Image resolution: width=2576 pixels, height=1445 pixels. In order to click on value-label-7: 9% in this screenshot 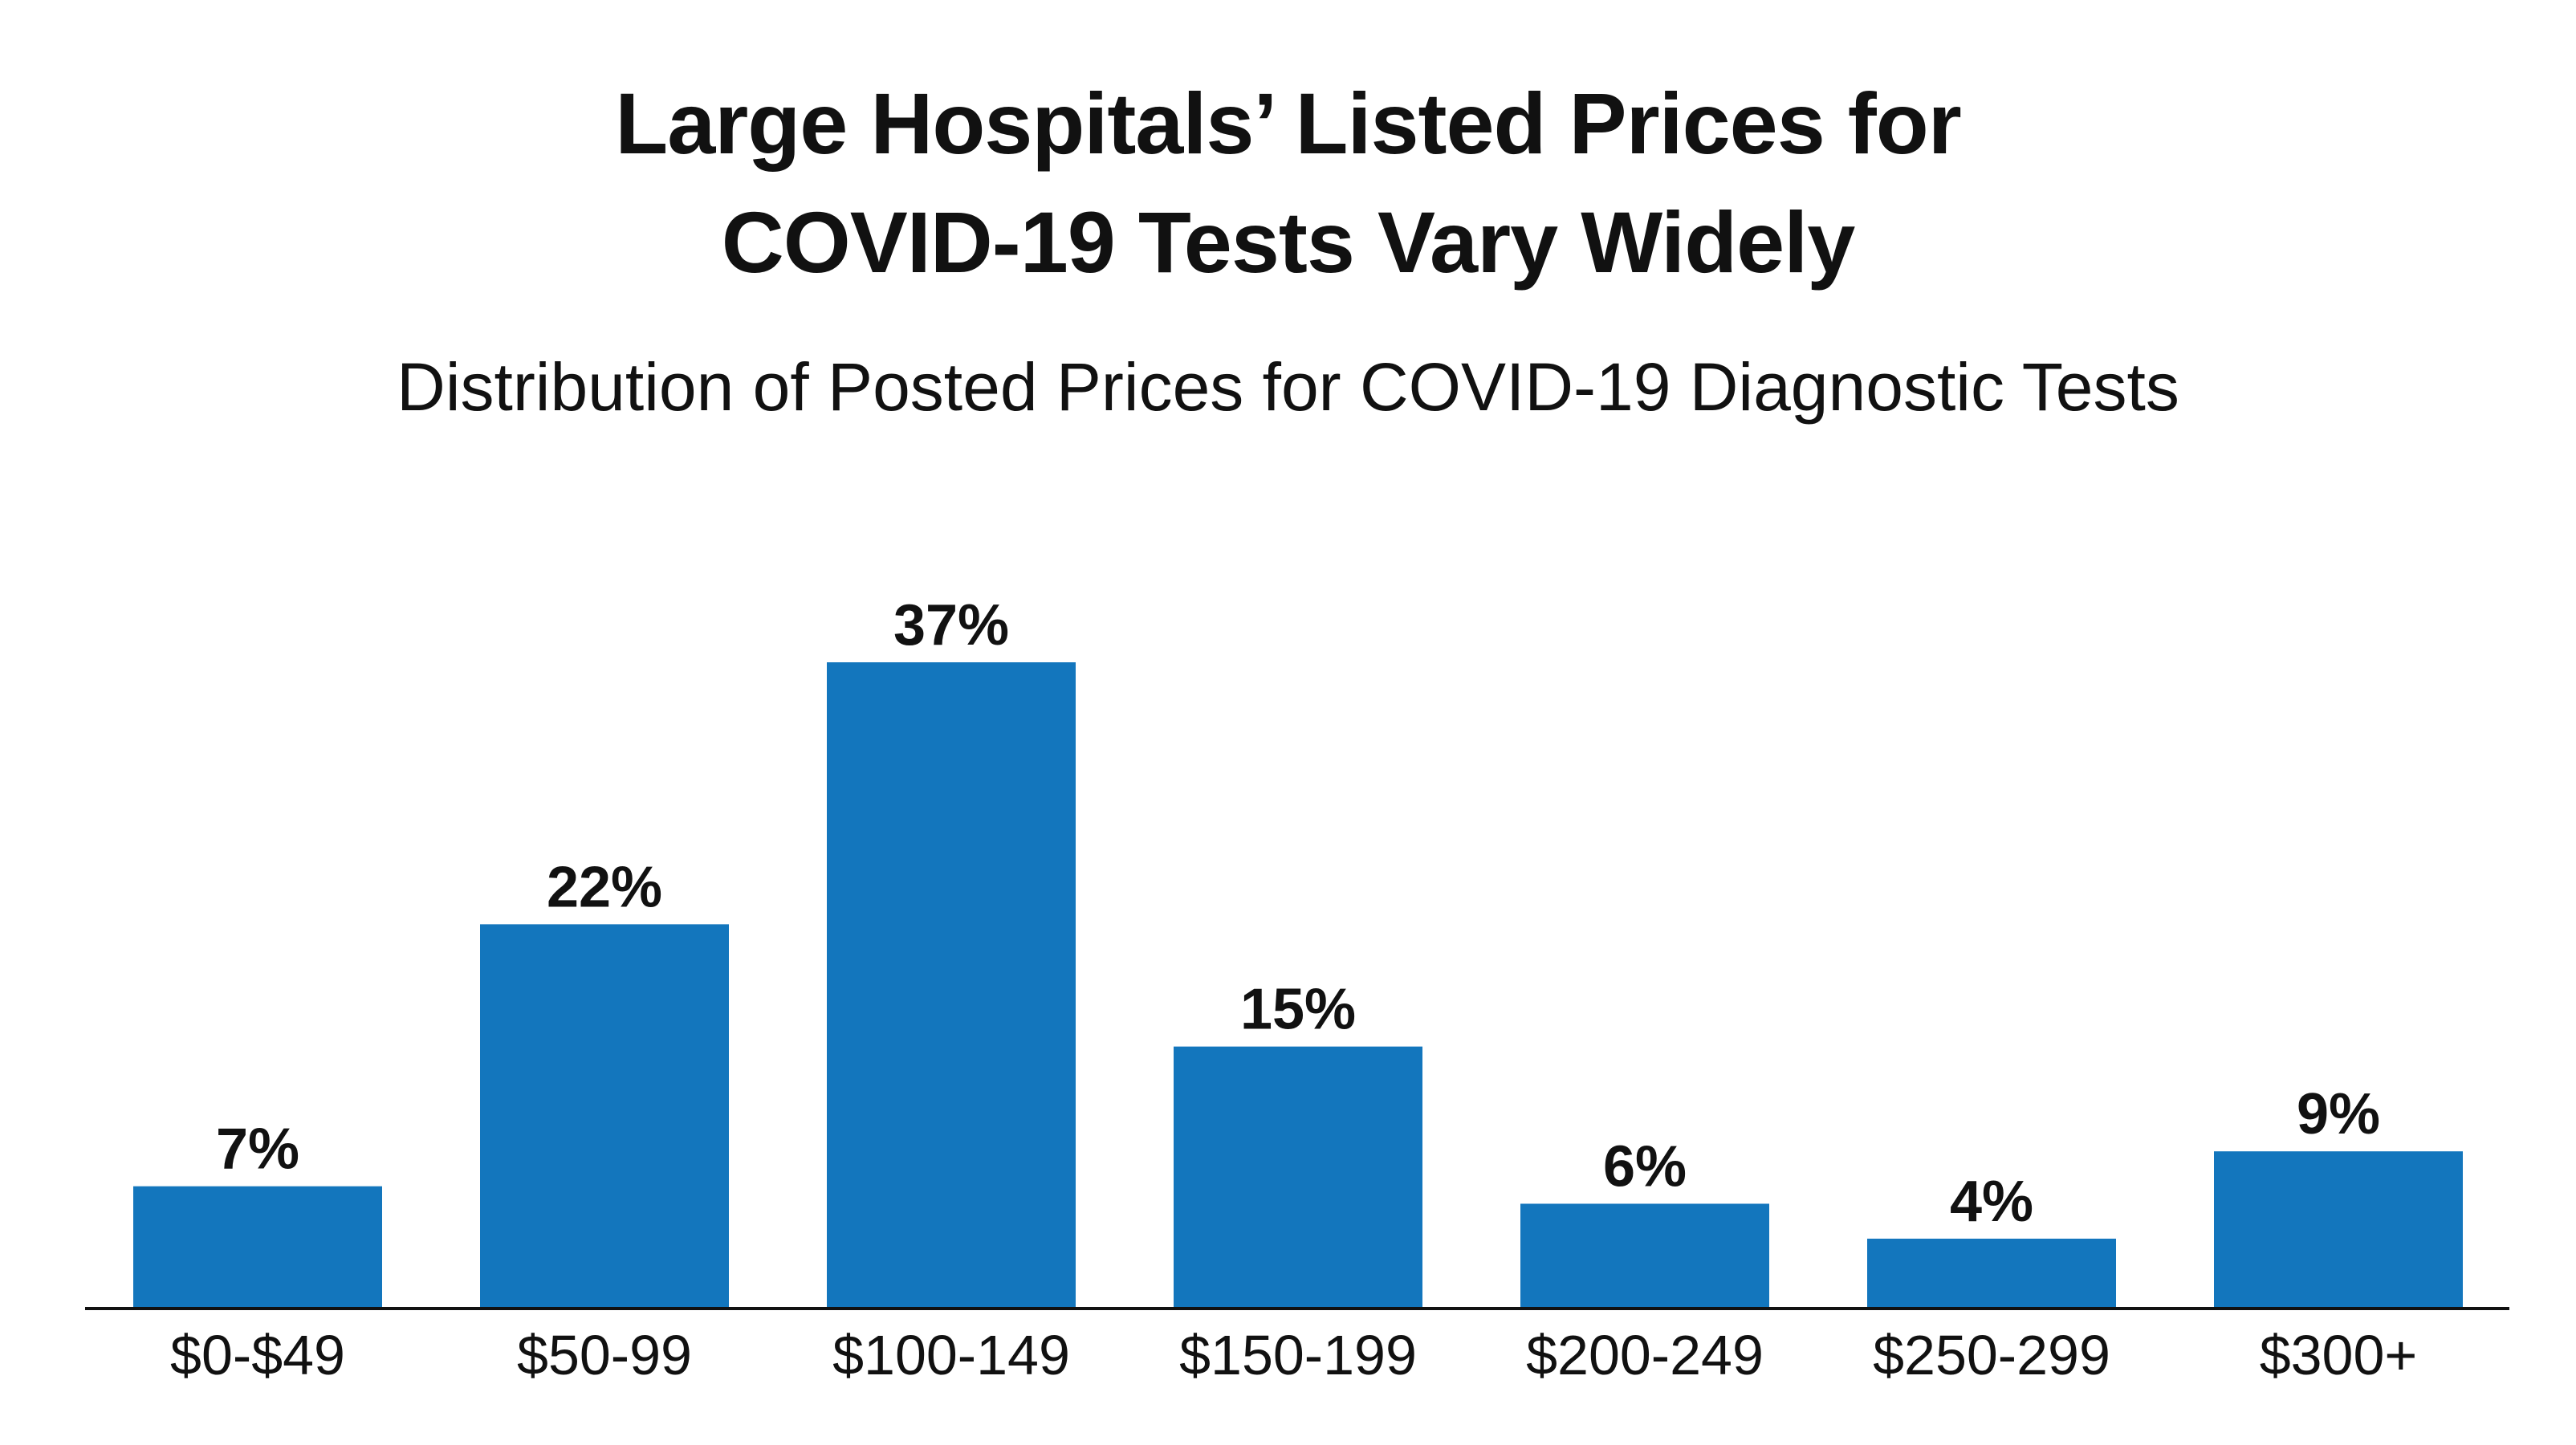, I will do `click(2338, 1114)`.